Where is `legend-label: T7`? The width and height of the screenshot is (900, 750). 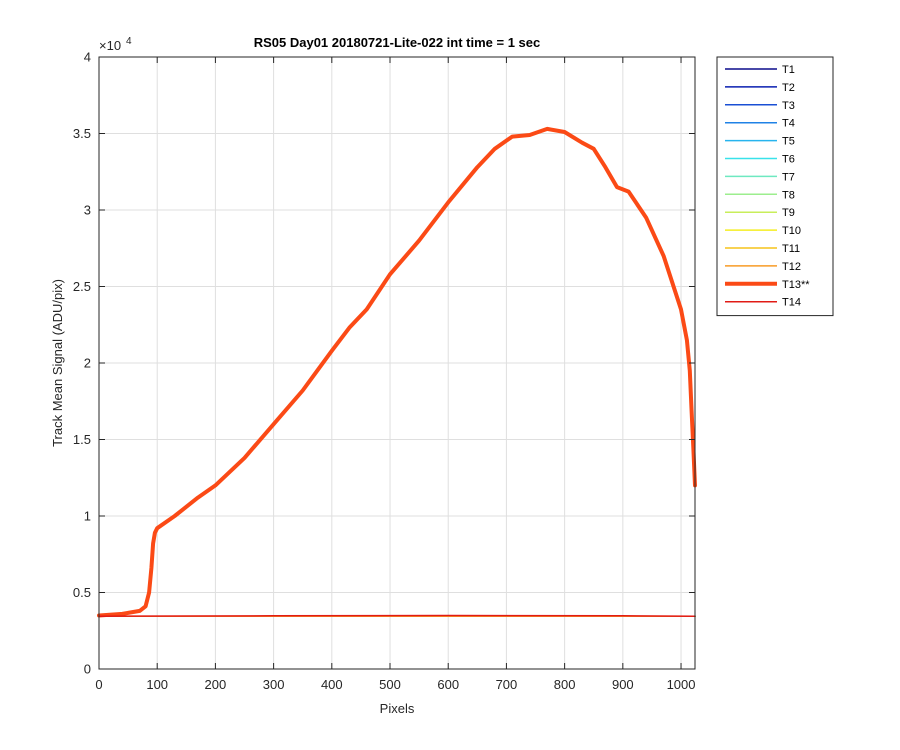 legend-label: T7 is located at coordinates (788, 177).